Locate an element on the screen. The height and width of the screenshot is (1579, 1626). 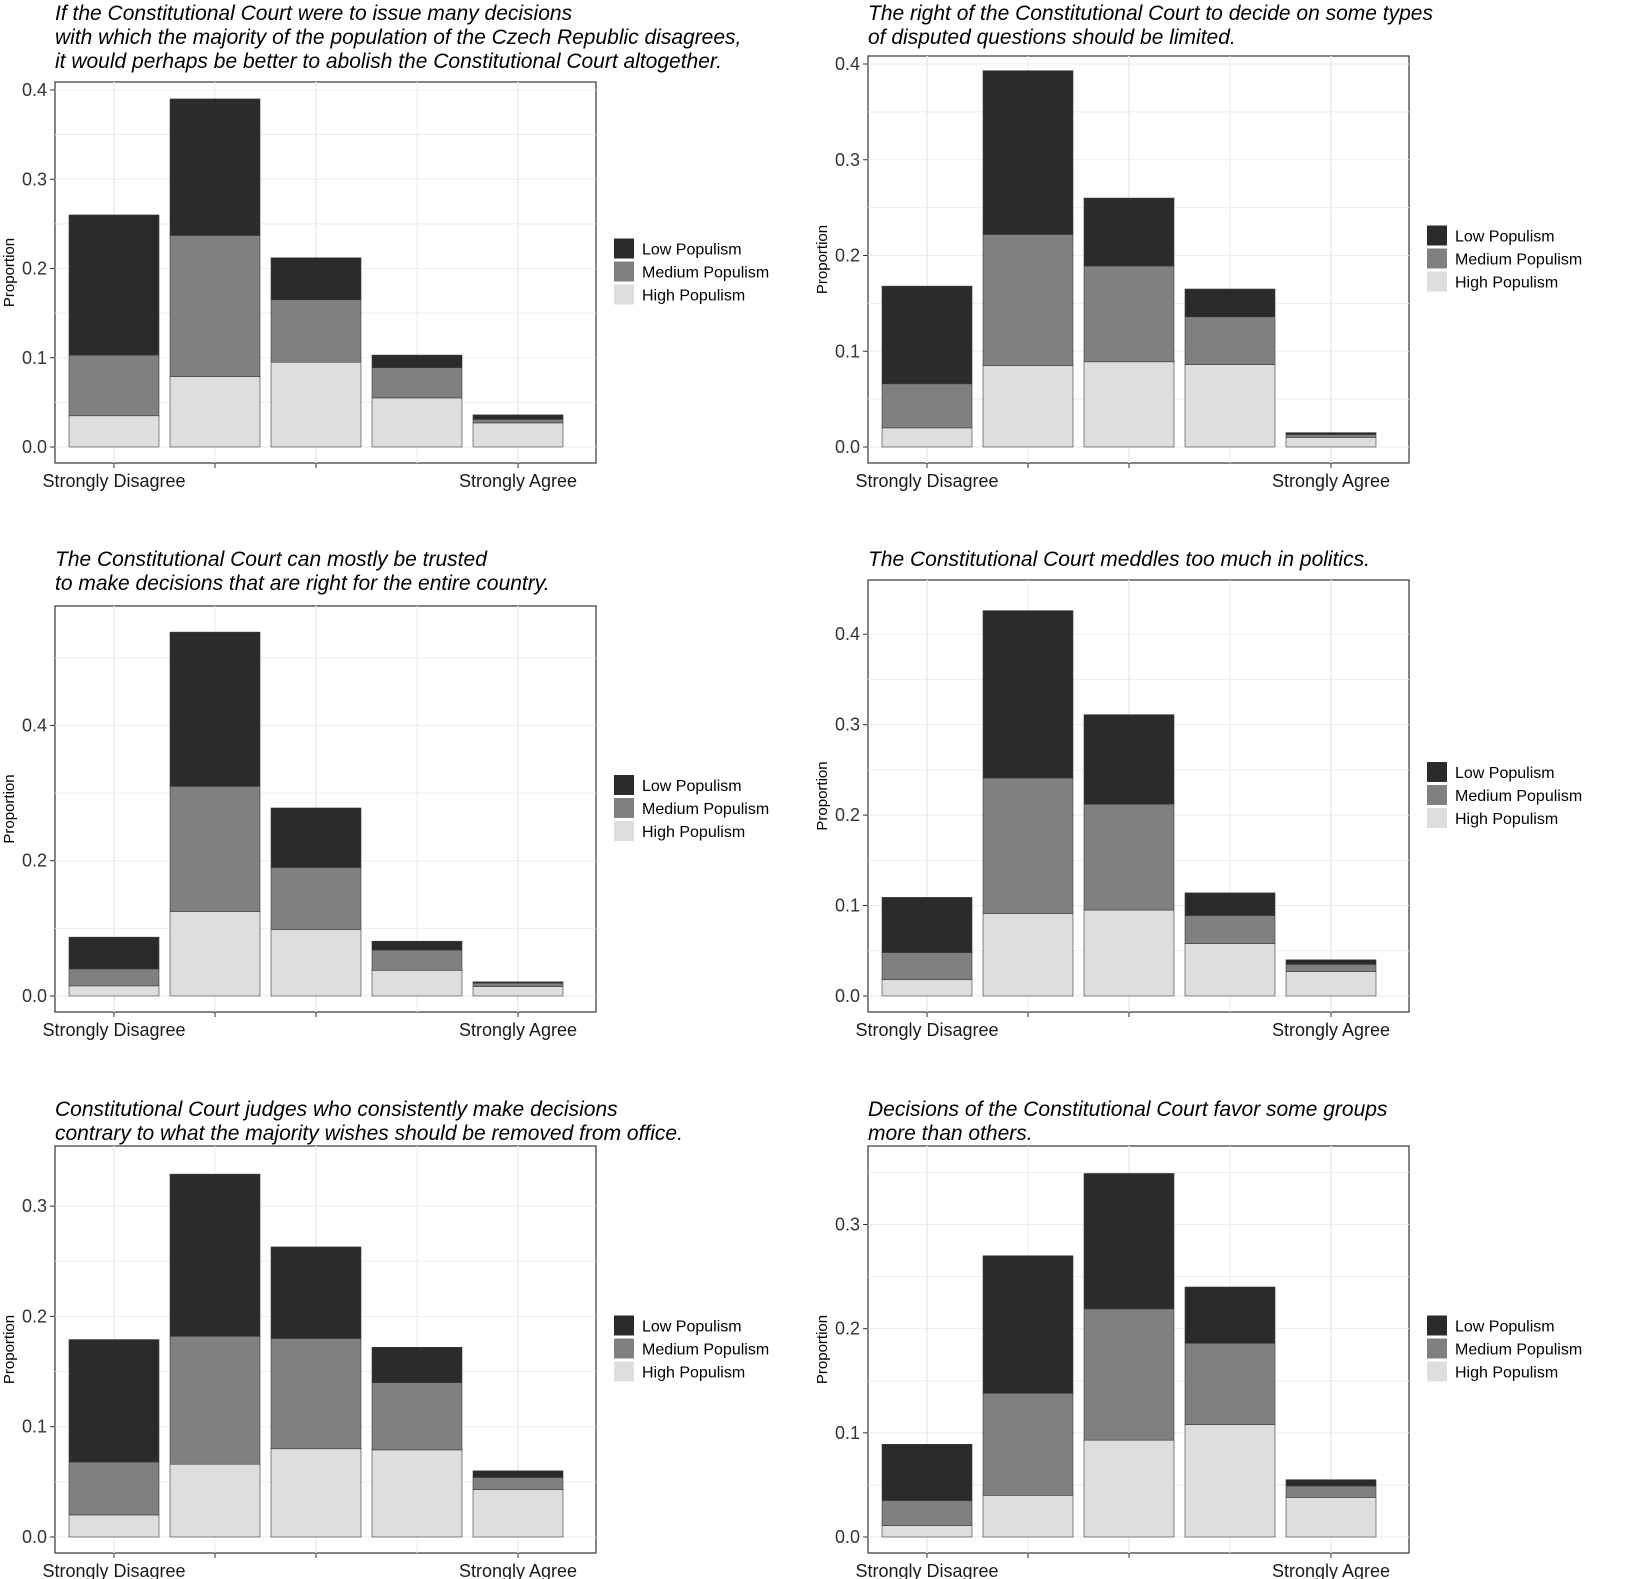
chart-2-x-tick-label: Strongly Disagree is located at coordinates (926, 481).